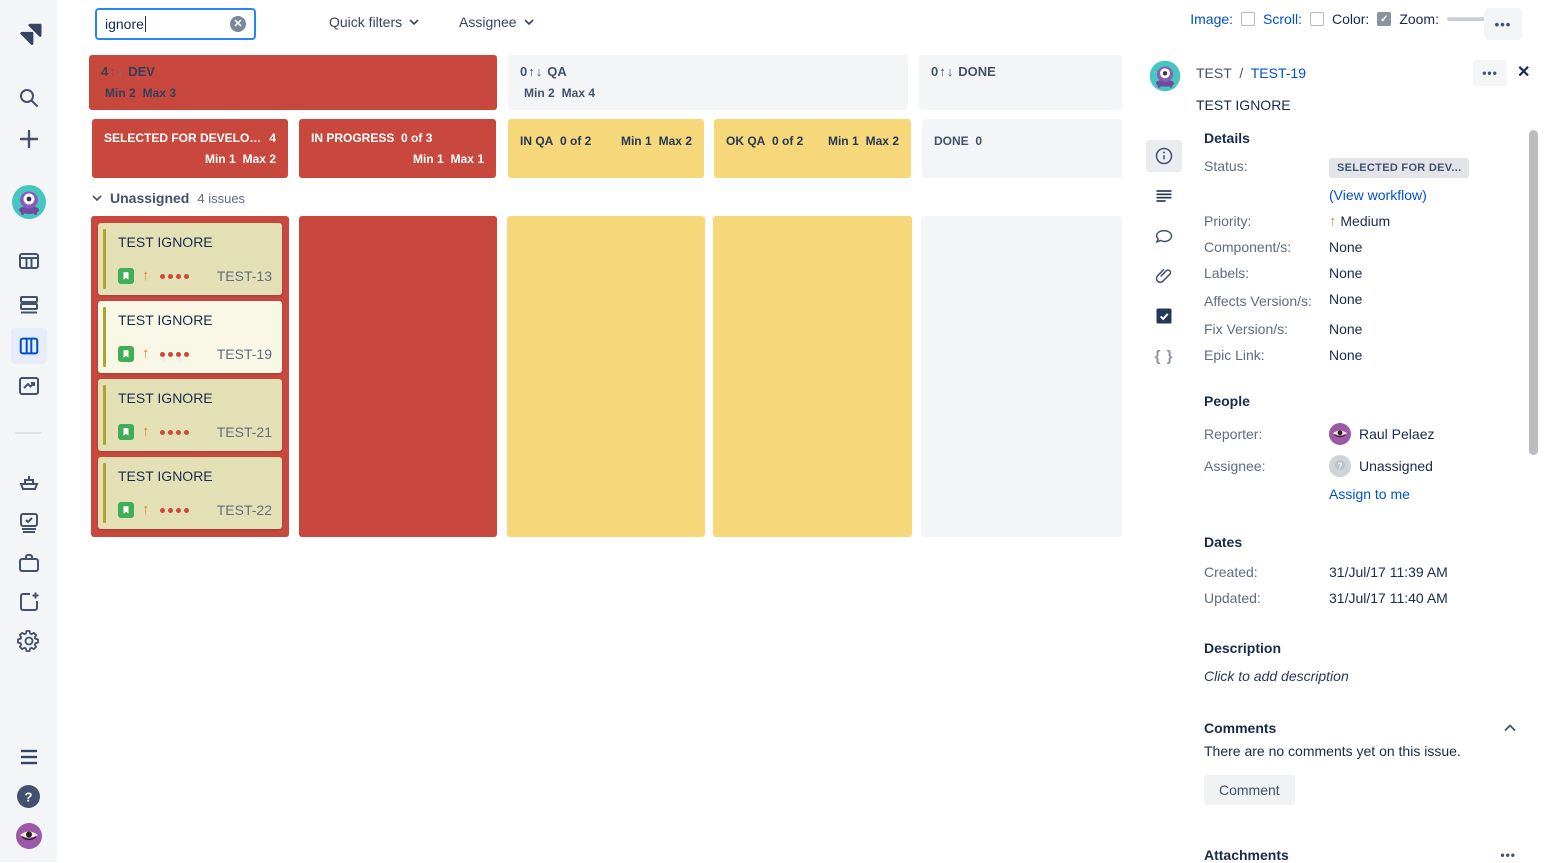  What do you see at coordinates (175, 24) in the screenshot?
I see `search-input: ignore ✕` at bounding box center [175, 24].